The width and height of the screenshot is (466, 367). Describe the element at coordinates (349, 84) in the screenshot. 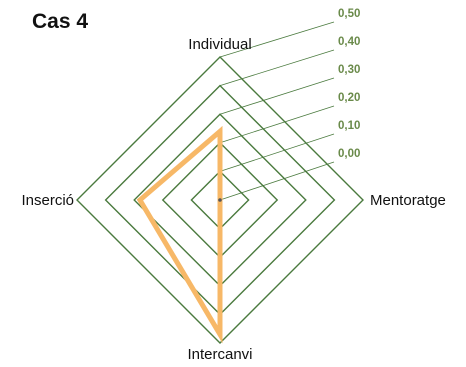

I see `tick-labels: 0,00 0,10 0,20 0,30 0,40 0,50` at that location.